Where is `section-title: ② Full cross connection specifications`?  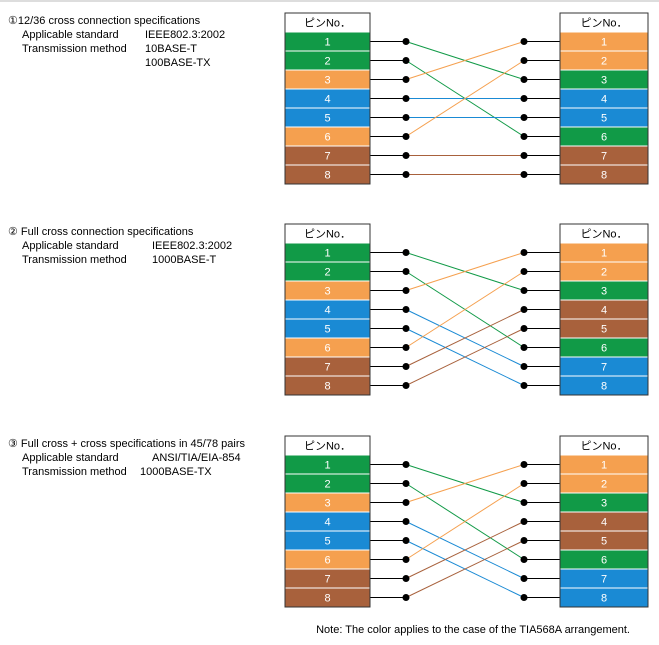
section-title: ② Full cross connection specifications is located at coordinates (101, 232).